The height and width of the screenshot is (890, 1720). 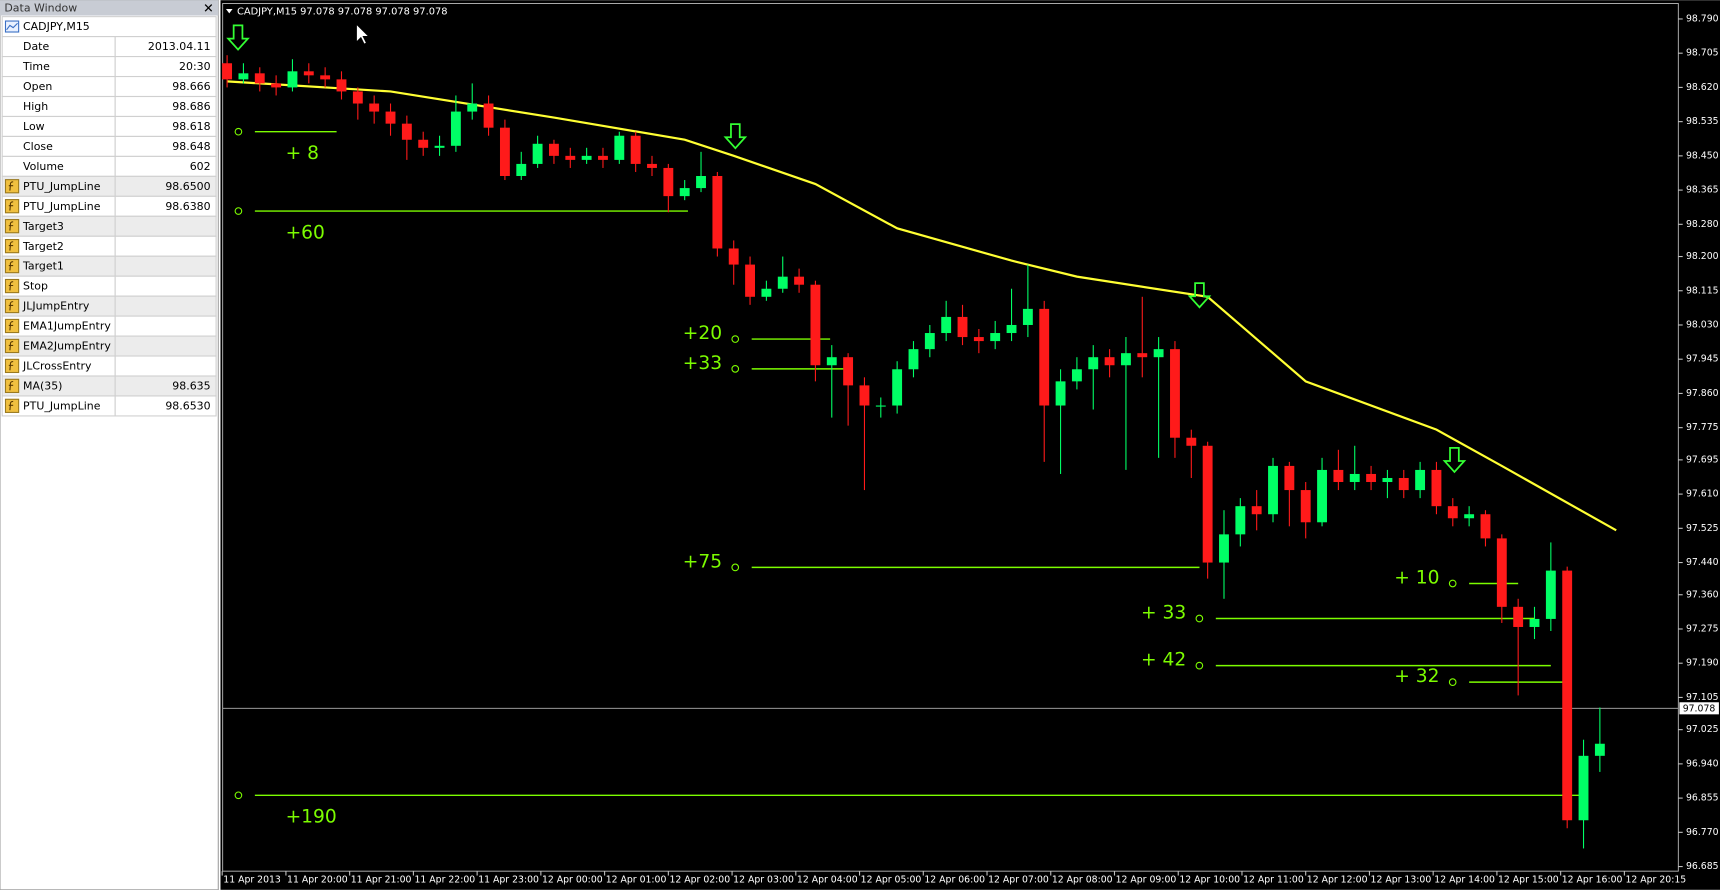 What do you see at coordinates (191, 386) in the screenshot?
I see `row-value: 98.635` at bounding box center [191, 386].